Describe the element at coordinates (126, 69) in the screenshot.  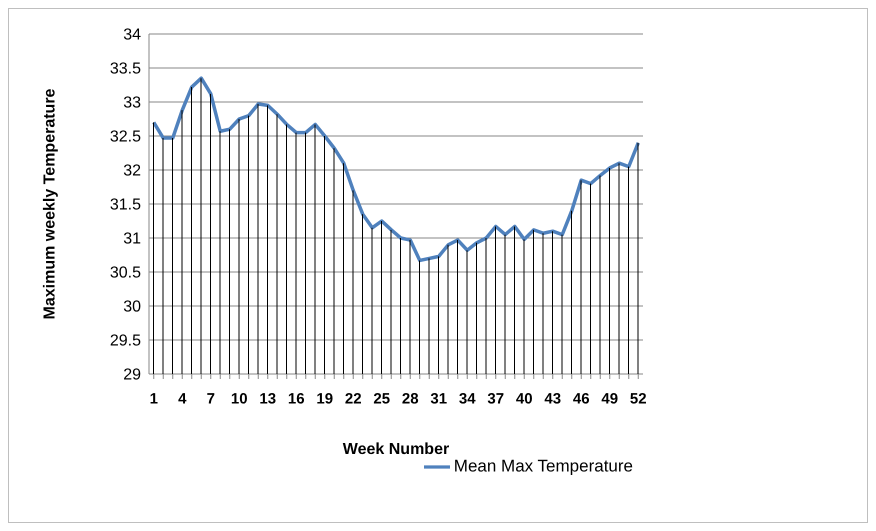
I see `y-tick-label: 33.5` at that location.